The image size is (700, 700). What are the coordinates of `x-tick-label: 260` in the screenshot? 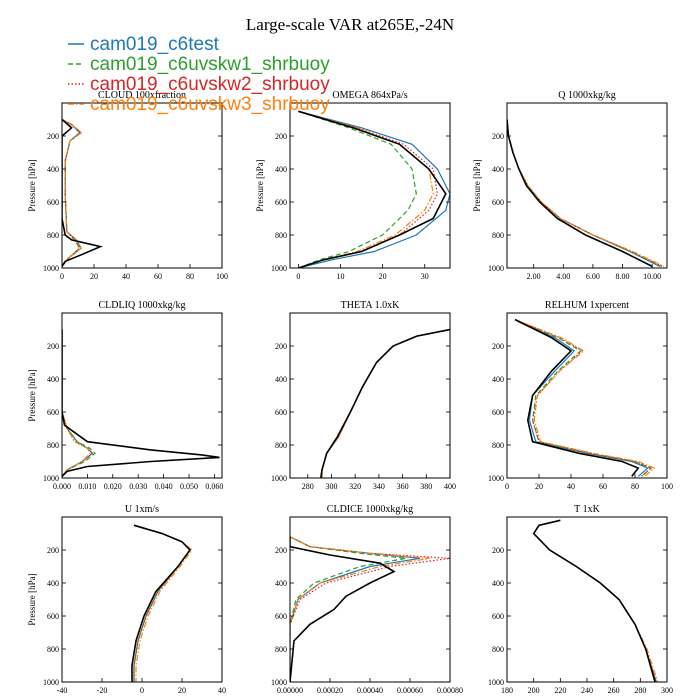 It's located at (614, 690).